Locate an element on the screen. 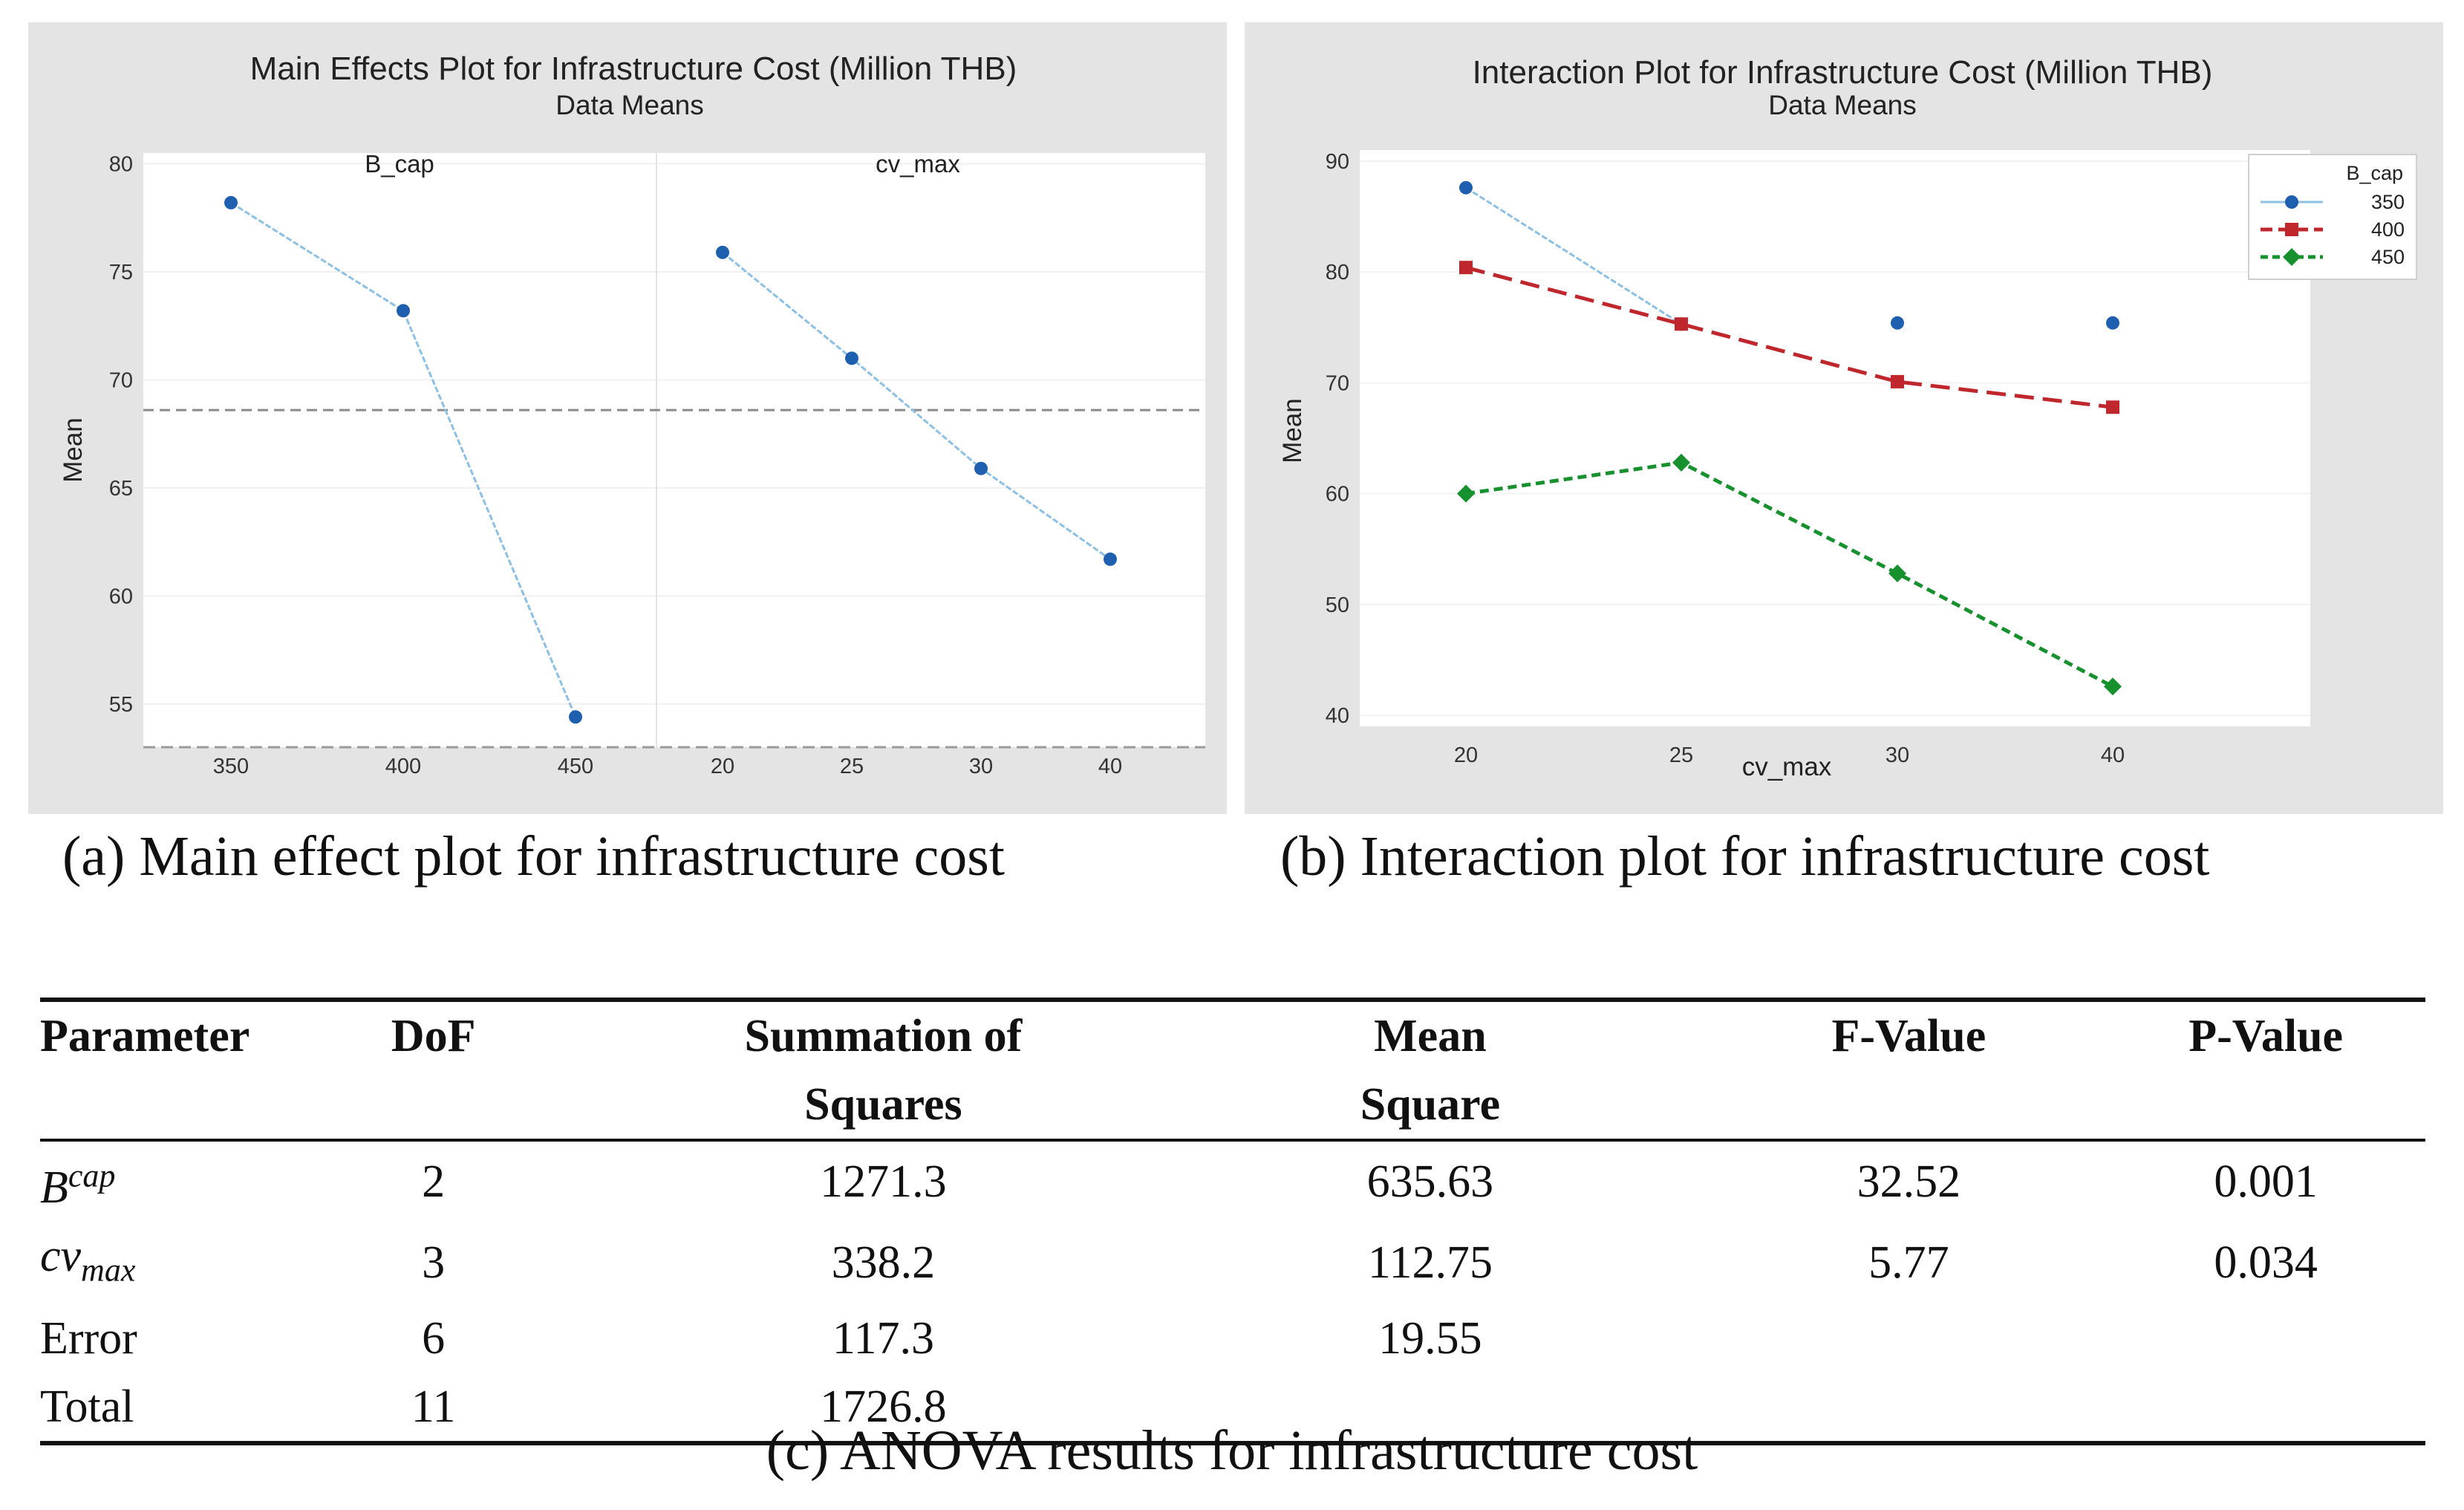 The height and width of the screenshot is (1510, 2464). header-ms: Mean Square is located at coordinates (1430, 1070).